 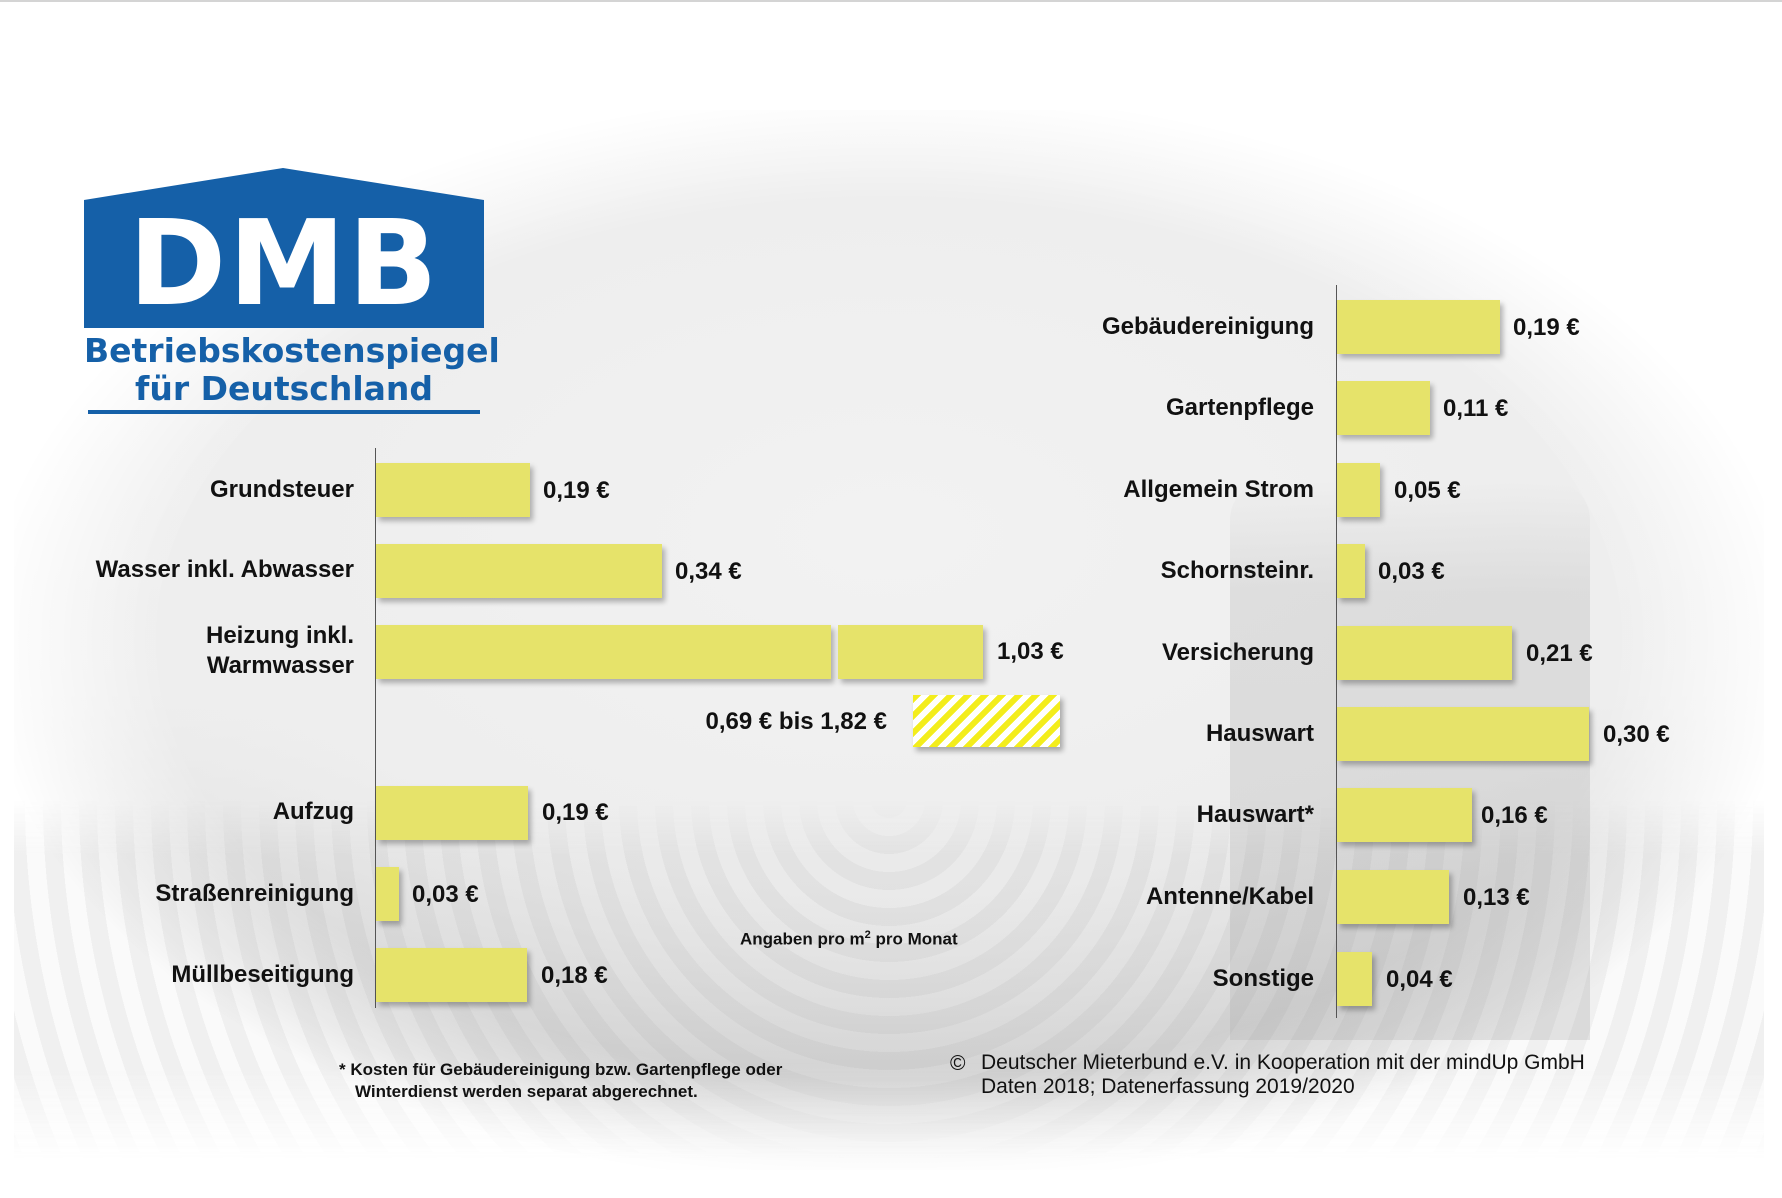 What do you see at coordinates (262, 974) in the screenshot?
I see `left-label-muellbeseitigung: Müllbeseitigung` at bounding box center [262, 974].